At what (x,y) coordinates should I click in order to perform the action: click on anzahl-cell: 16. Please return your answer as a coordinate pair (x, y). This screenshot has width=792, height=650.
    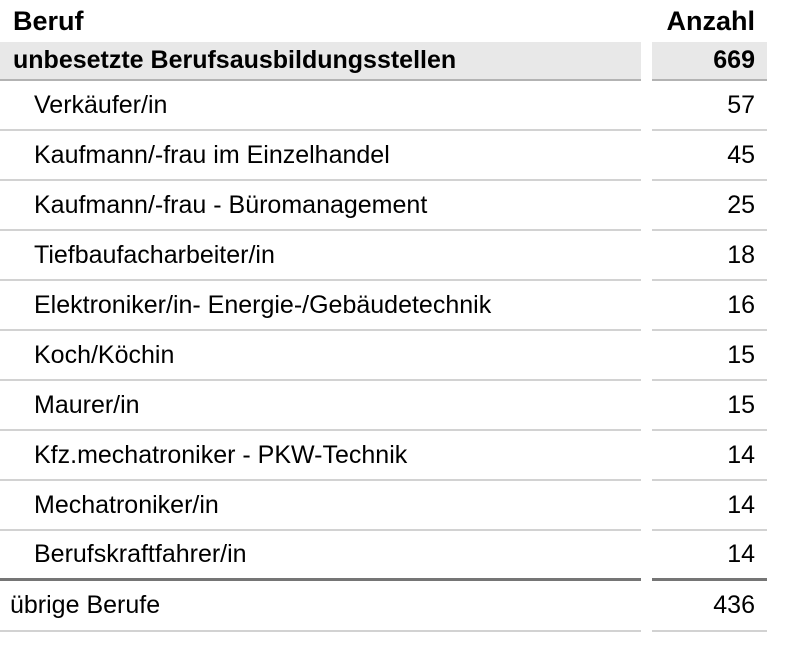
    Looking at the image, I should click on (709, 306).